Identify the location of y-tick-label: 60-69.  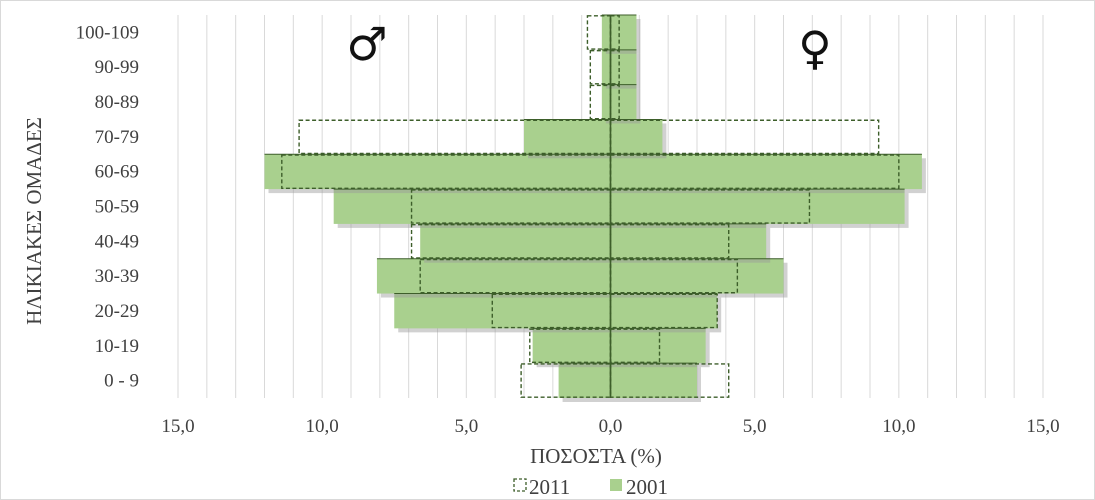
(117, 172).